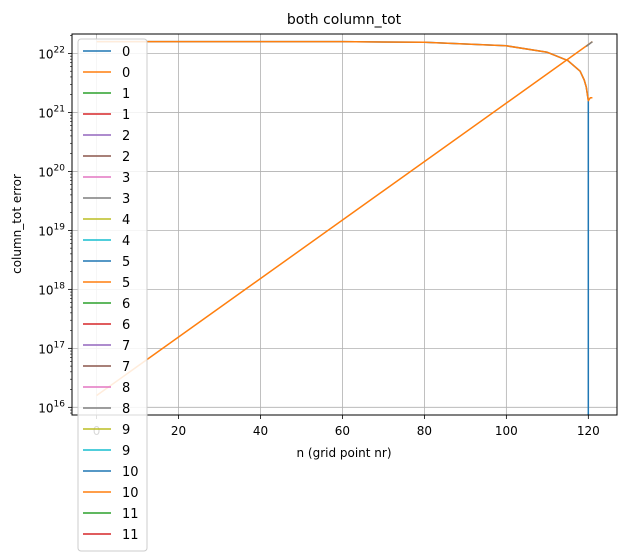 The image size is (629, 556). Describe the element at coordinates (178, 431) in the screenshot. I see `x-tick-label: 20` at that location.